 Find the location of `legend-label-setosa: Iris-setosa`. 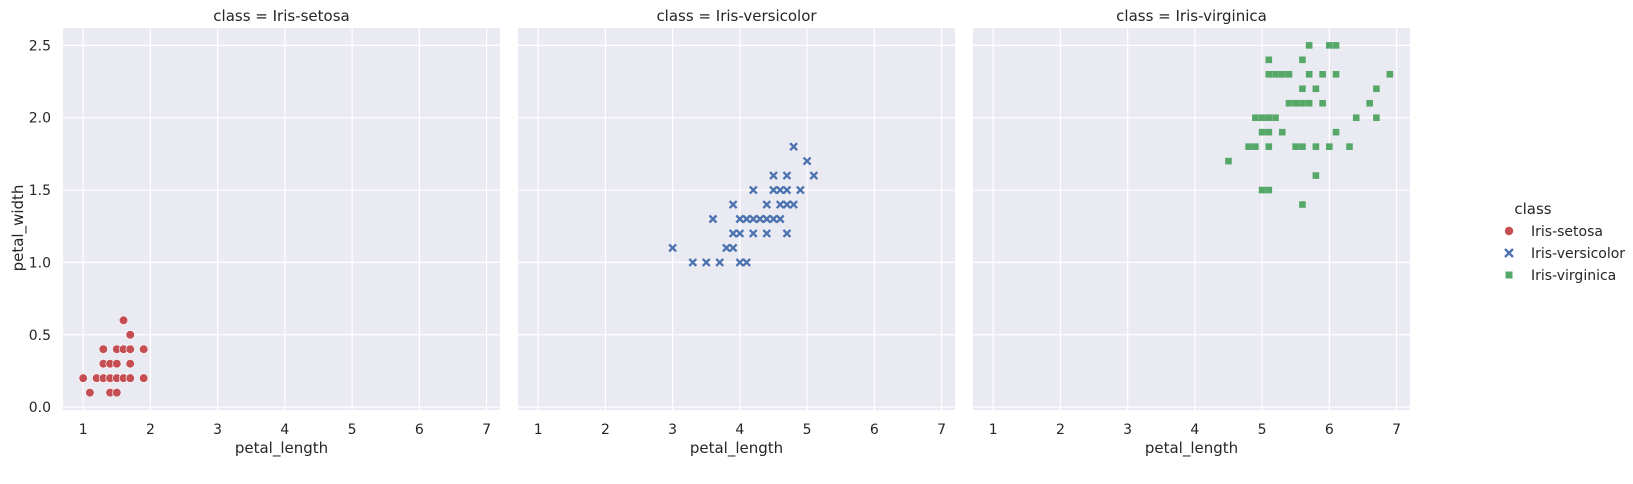

legend-label-setosa: Iris-setosa is located at coordinates (1567, 232).